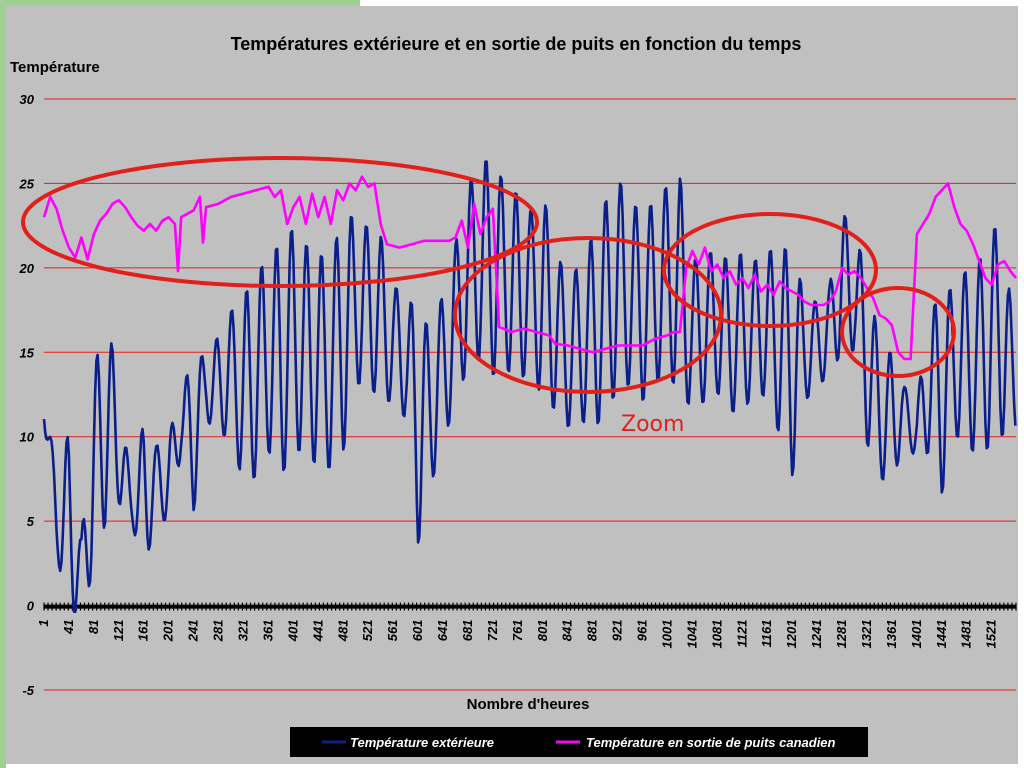  Describe the element at coordinates (143, 631) in the screenshot. I see `x-tick-label: 161` at that location.